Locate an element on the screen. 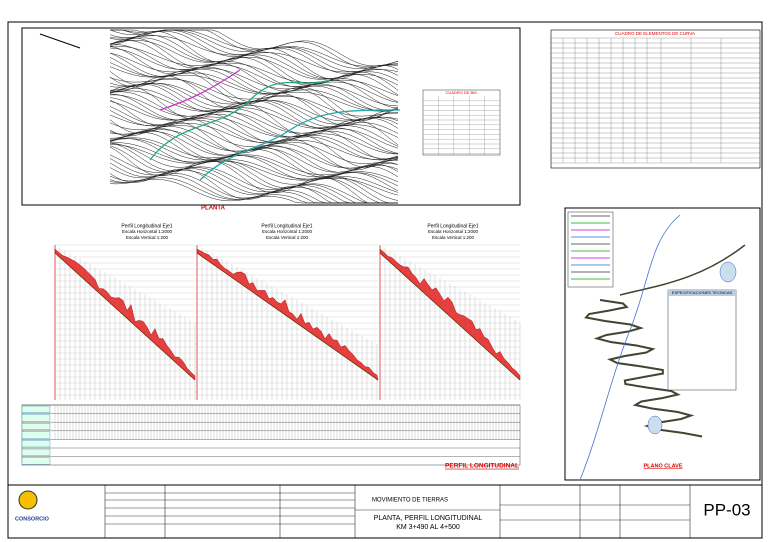  bm-table-title: CUADRO DE BM is located at coordinates (460, 92).